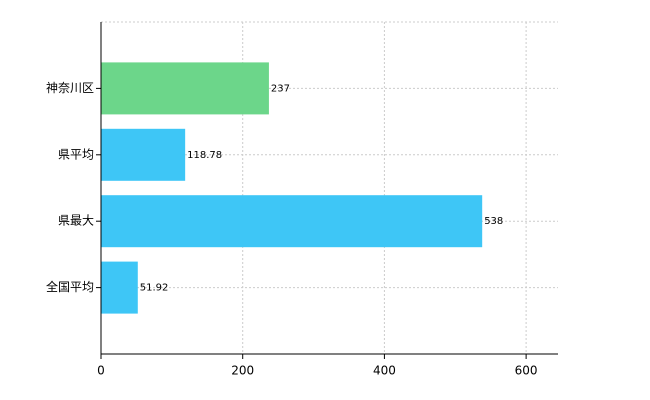 Image resolution: width=650 pixels, height=400 pixels. I want to click on y-tick-label: 県最大, so click(76, 221).